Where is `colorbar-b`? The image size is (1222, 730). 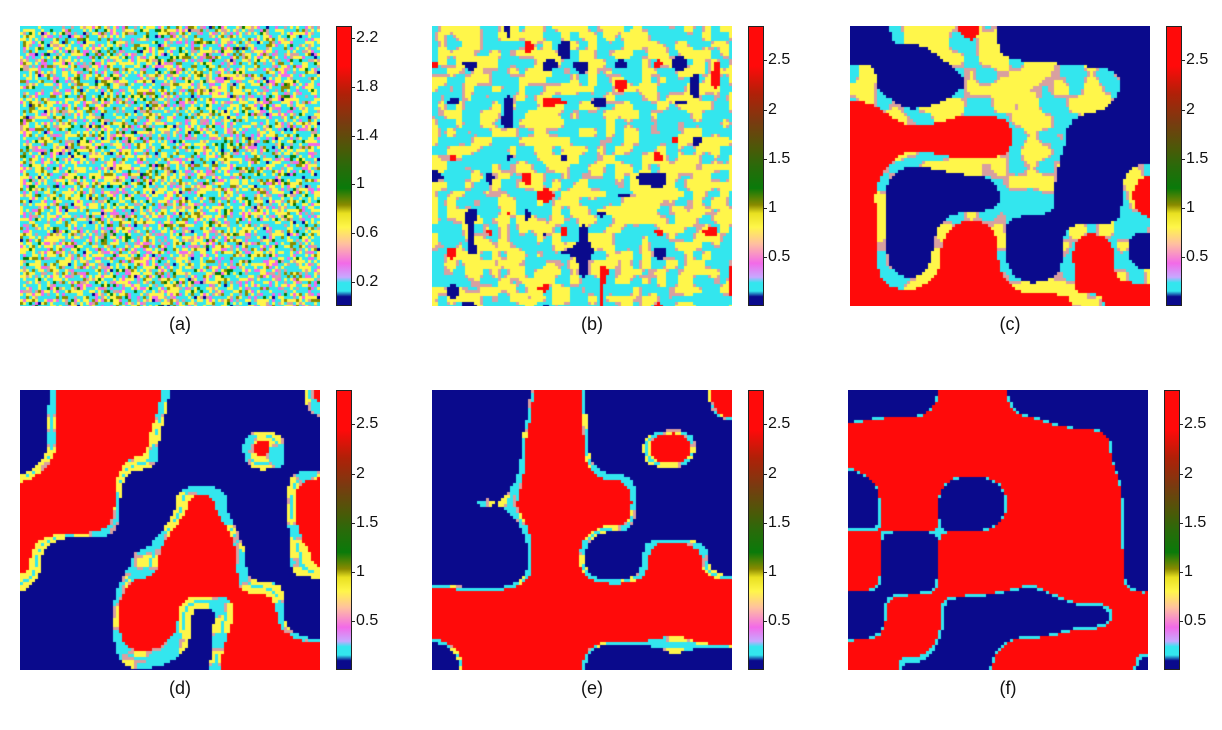
colorbar-b is located at coordinates (756, 166).